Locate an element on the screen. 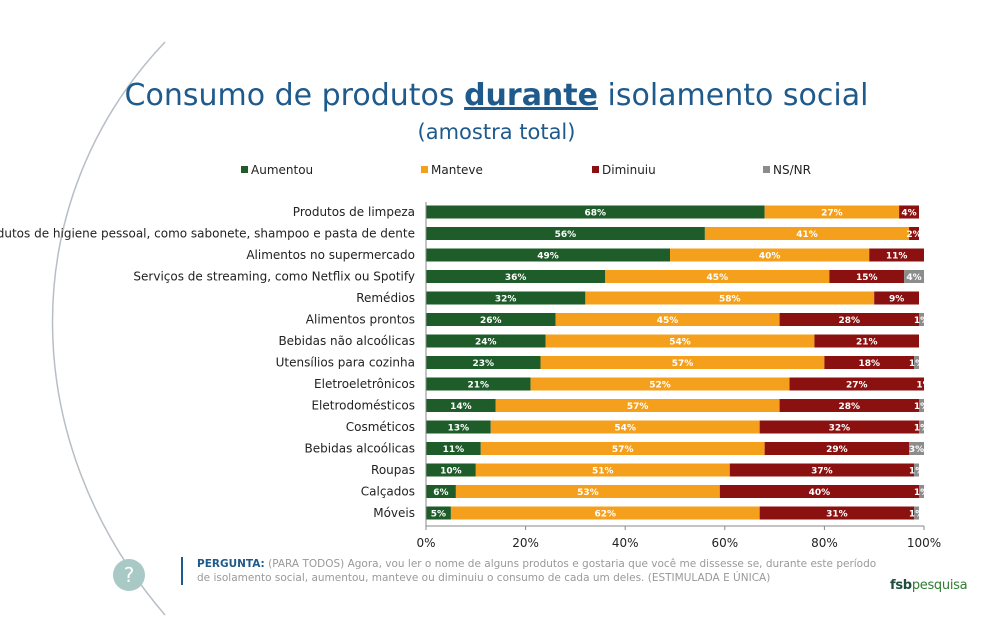 This screenshot has height=619, width=993. question-label: PERGUNTA: is located at coordinates (231, 564).